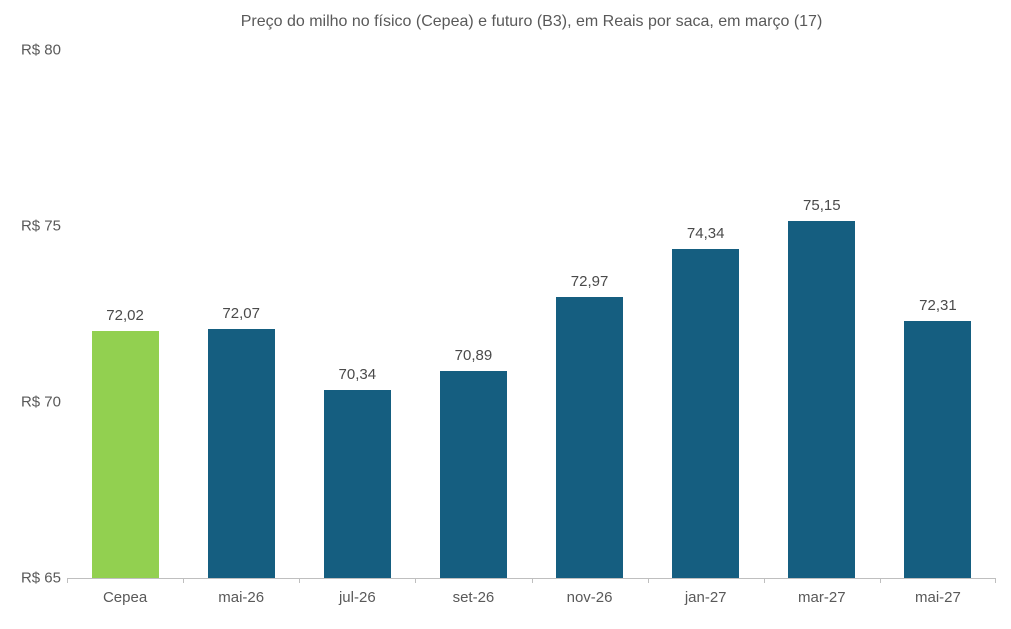 This screenshot has width=1011, height=629. I want to click on y-axis-tick-label: R$ 75, so click(40, 226).